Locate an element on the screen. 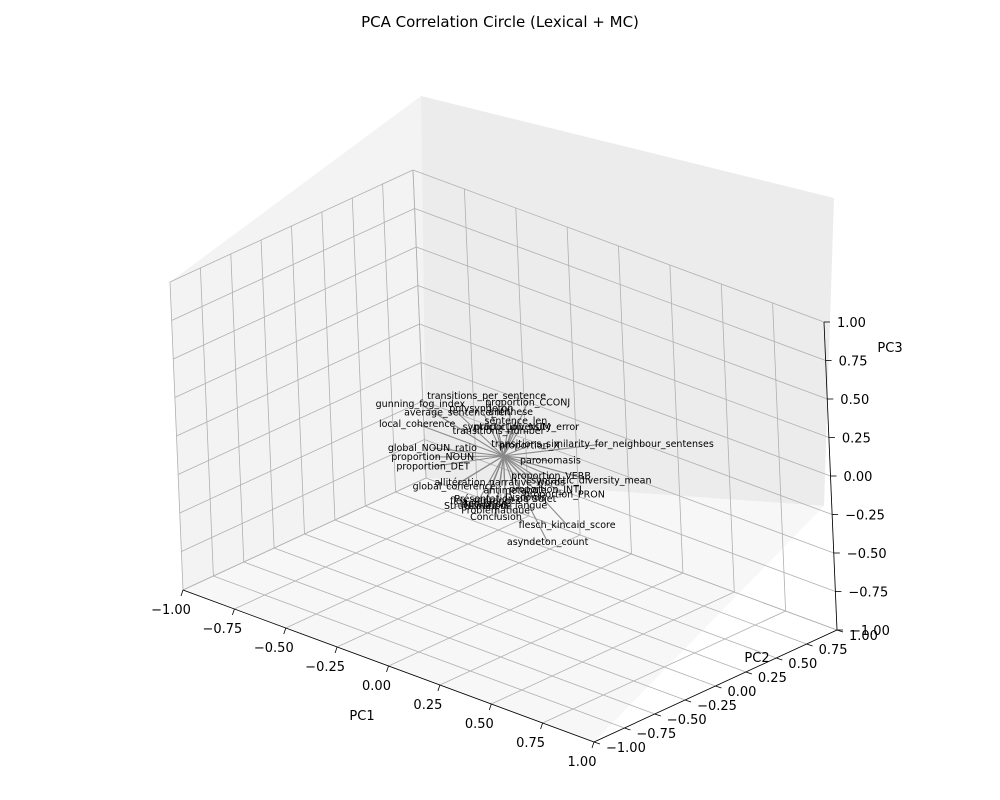  loading-vectors is located at coordinates (510, 469).